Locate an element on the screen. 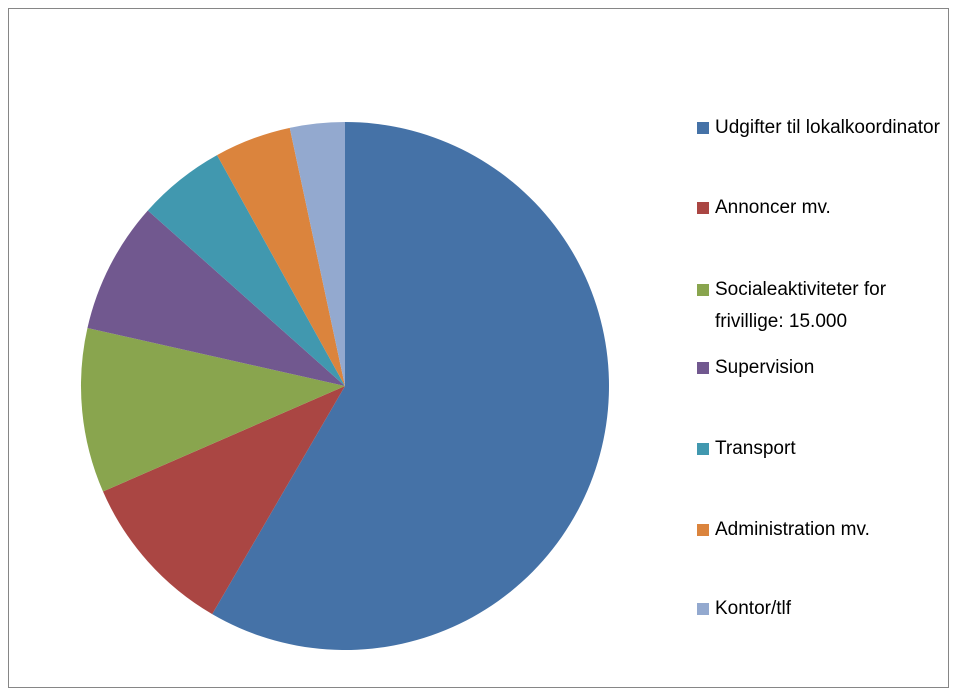 This screenshot has height=688, width=958. legend-label: Transport is located at coordinates (755, 448).